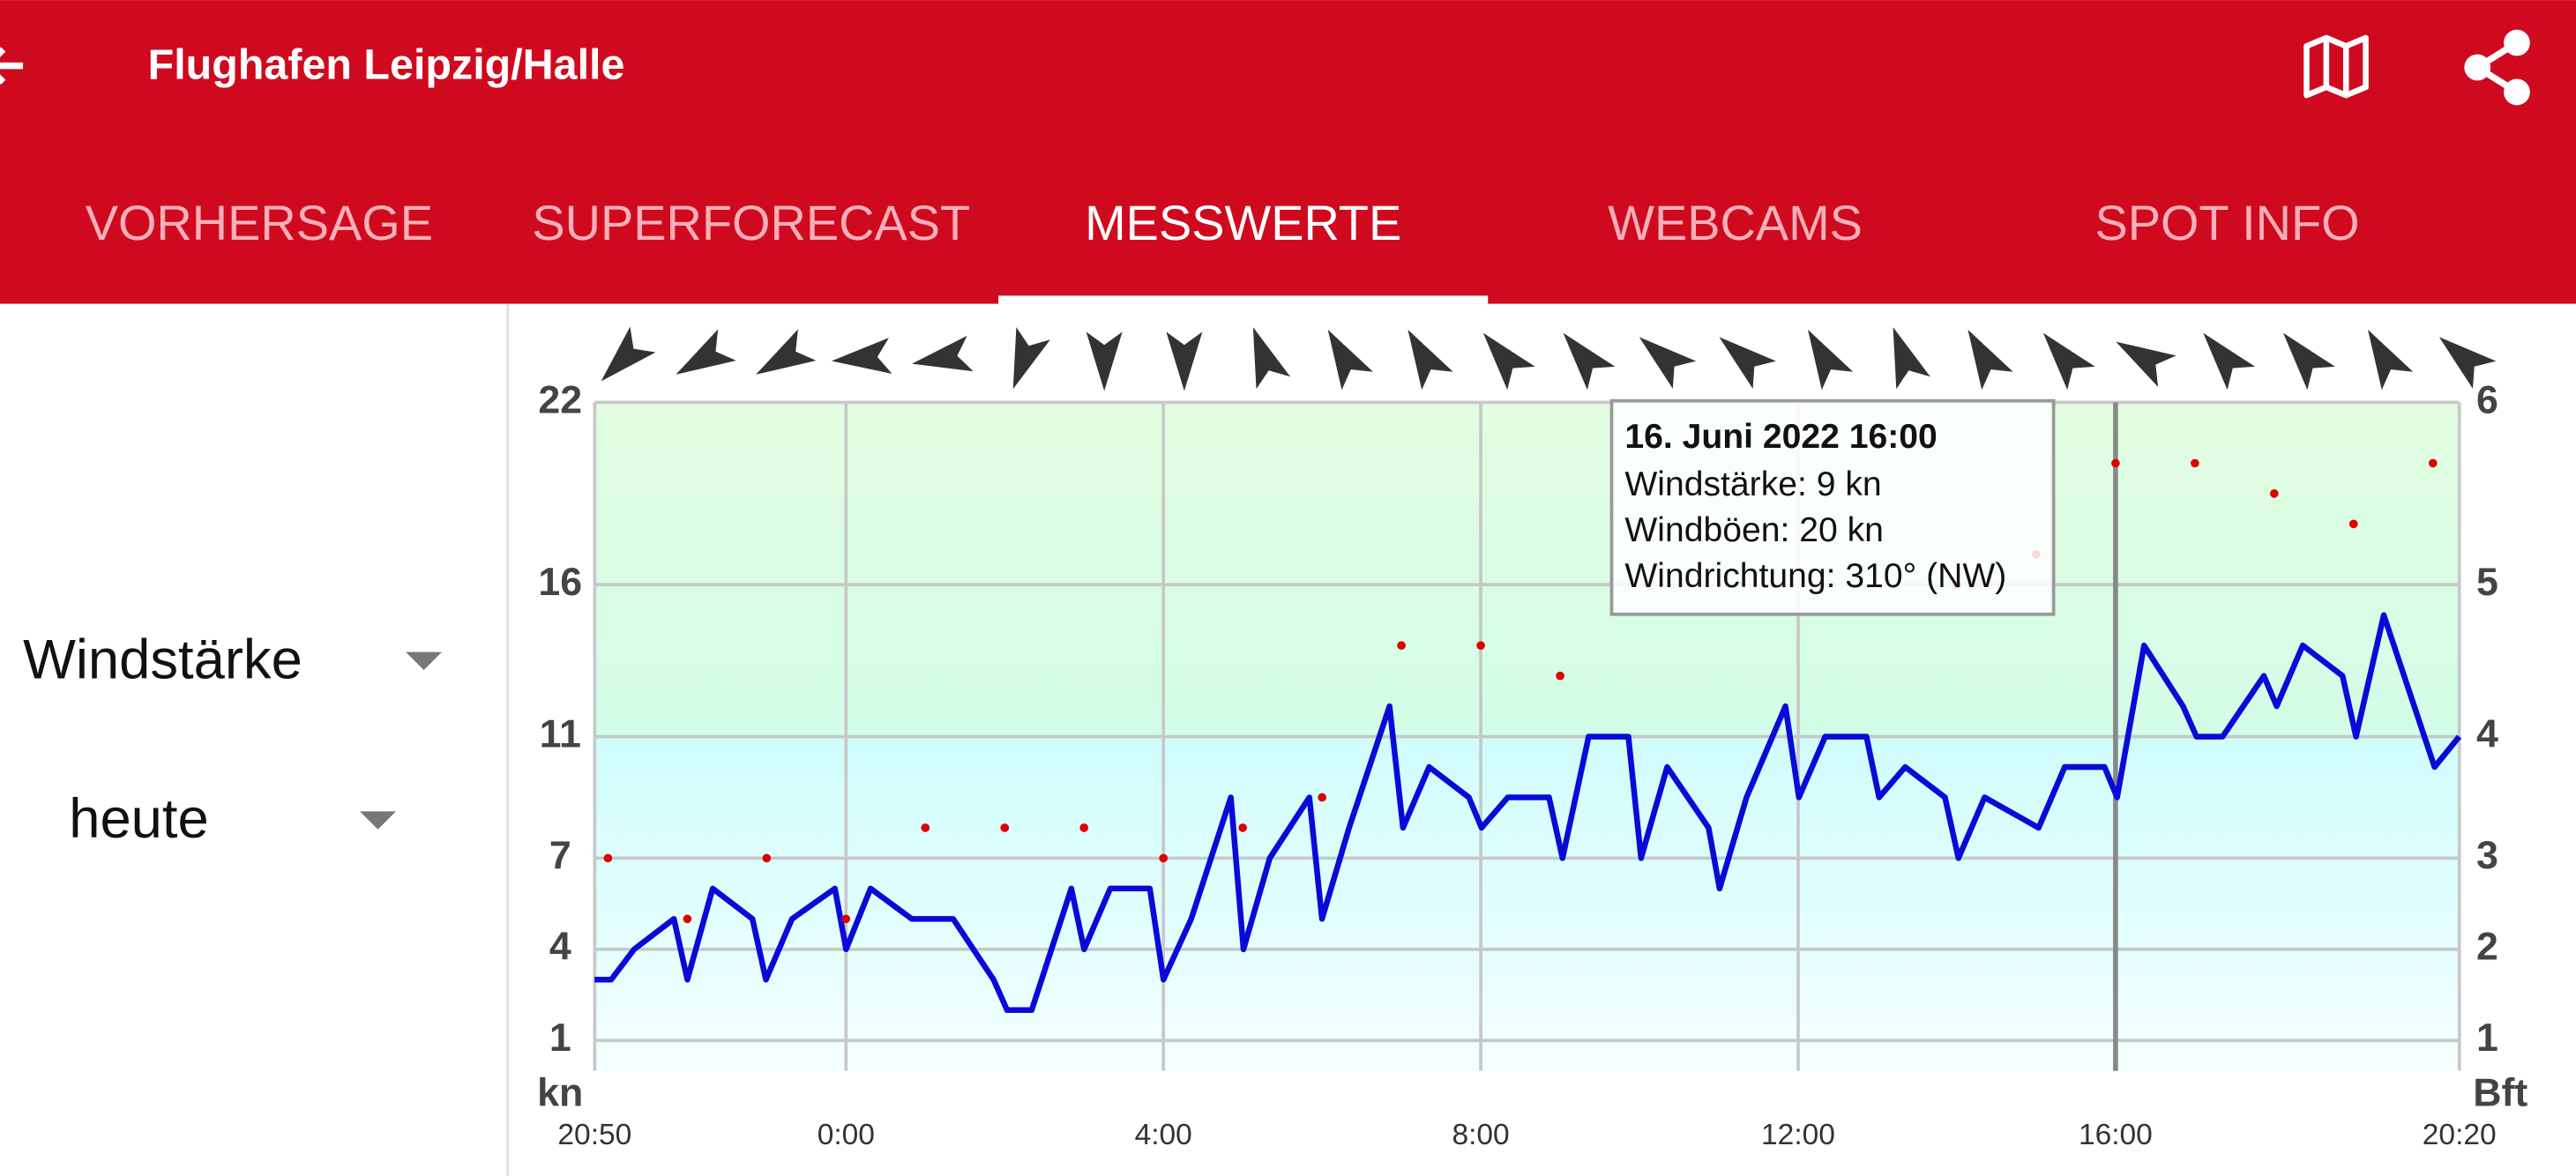  I want to click on tab-indicator, so click(1243, 299).